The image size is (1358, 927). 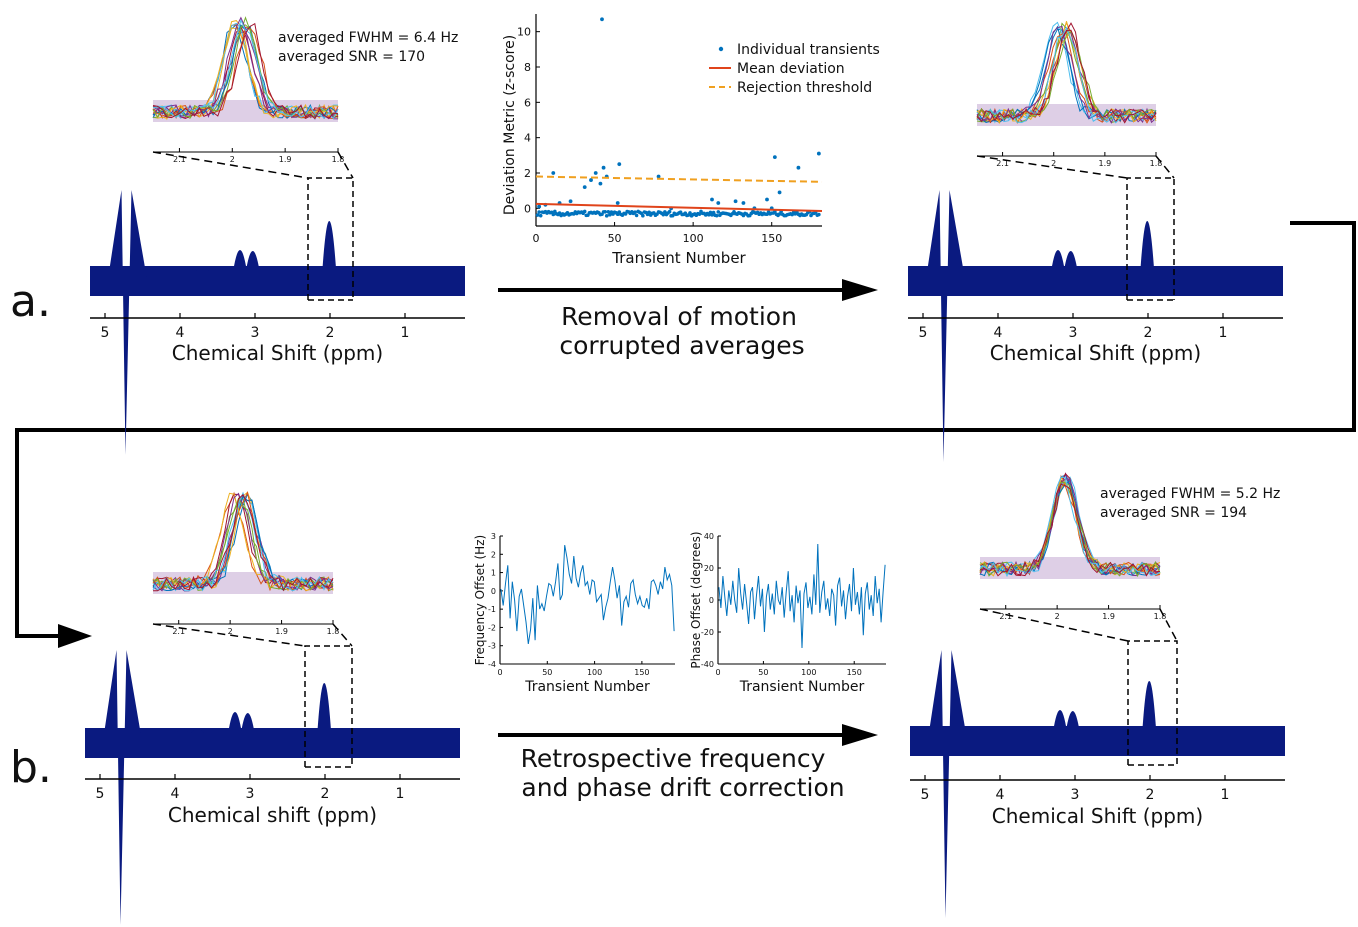 What do you see at coordinates (493, 536) in the screenshot?
I see `y-tick-label: 3` at bounding box center [493, 536].